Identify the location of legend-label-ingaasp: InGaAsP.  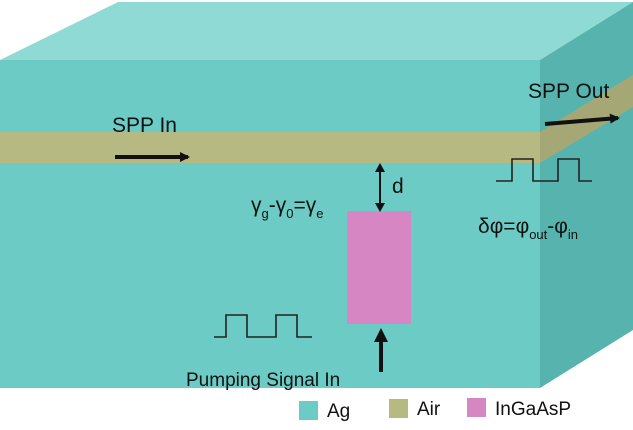
(533, 409).